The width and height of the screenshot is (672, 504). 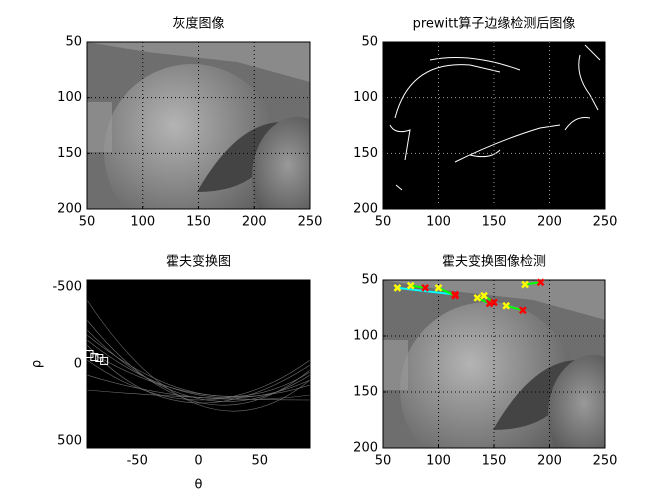 What do you see at coordinates (69, 441) in the screenshot?
I see `y-tick-label: 500` at bounding box center [69, 441].